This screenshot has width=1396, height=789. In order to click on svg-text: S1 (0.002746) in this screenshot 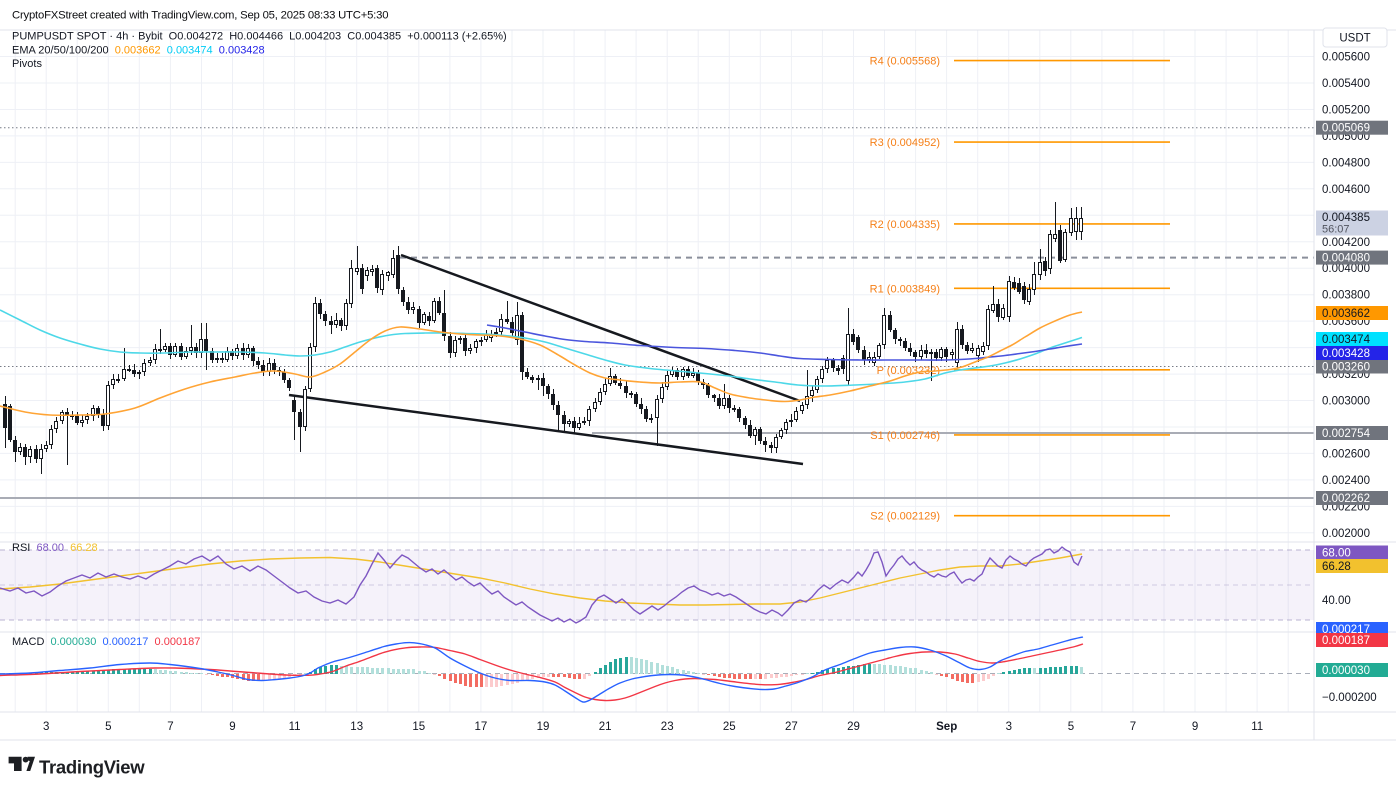, I will do `click(905, 436)`.